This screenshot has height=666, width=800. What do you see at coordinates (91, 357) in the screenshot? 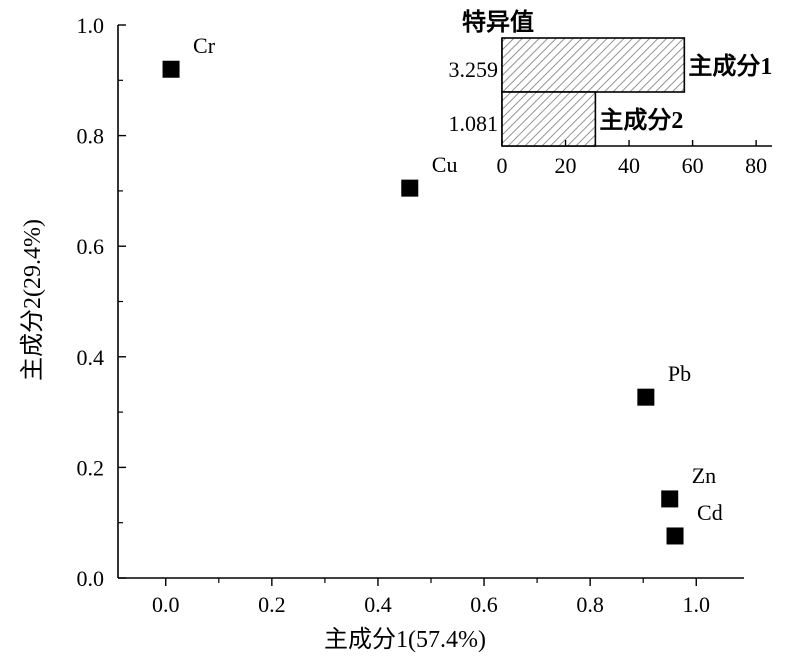
I see `y-tick-label: 0.4` at bounding box center [91, 357].